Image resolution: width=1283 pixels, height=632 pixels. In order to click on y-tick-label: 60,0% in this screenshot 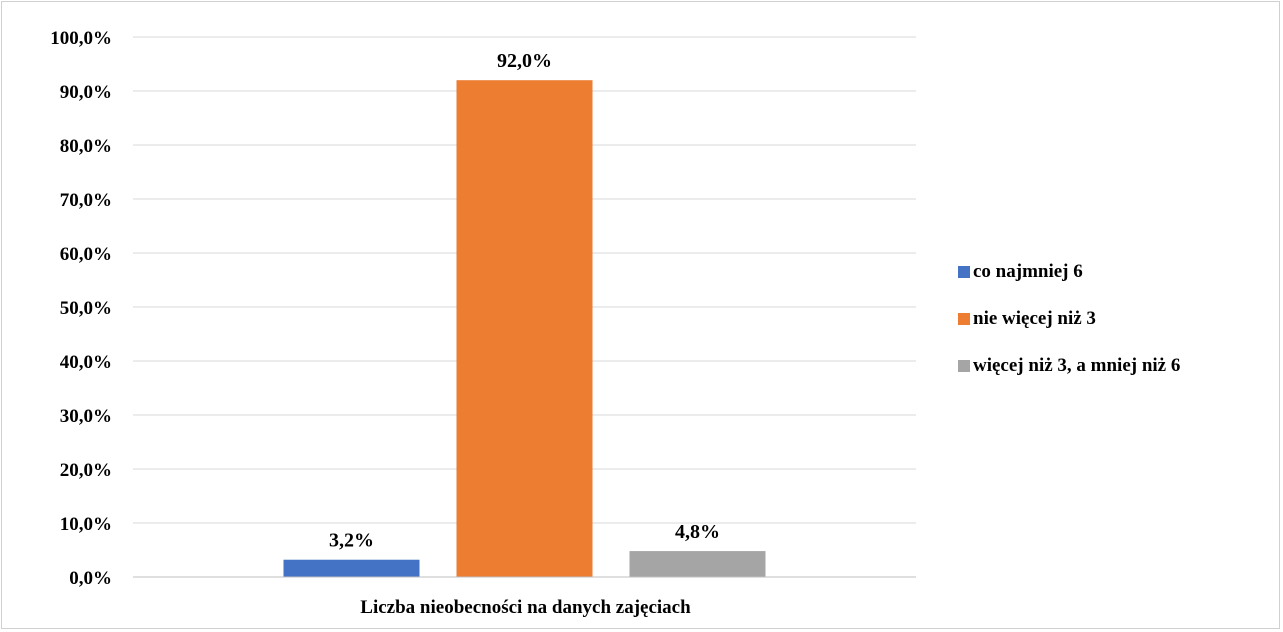, I will do `click(86, 254)`.